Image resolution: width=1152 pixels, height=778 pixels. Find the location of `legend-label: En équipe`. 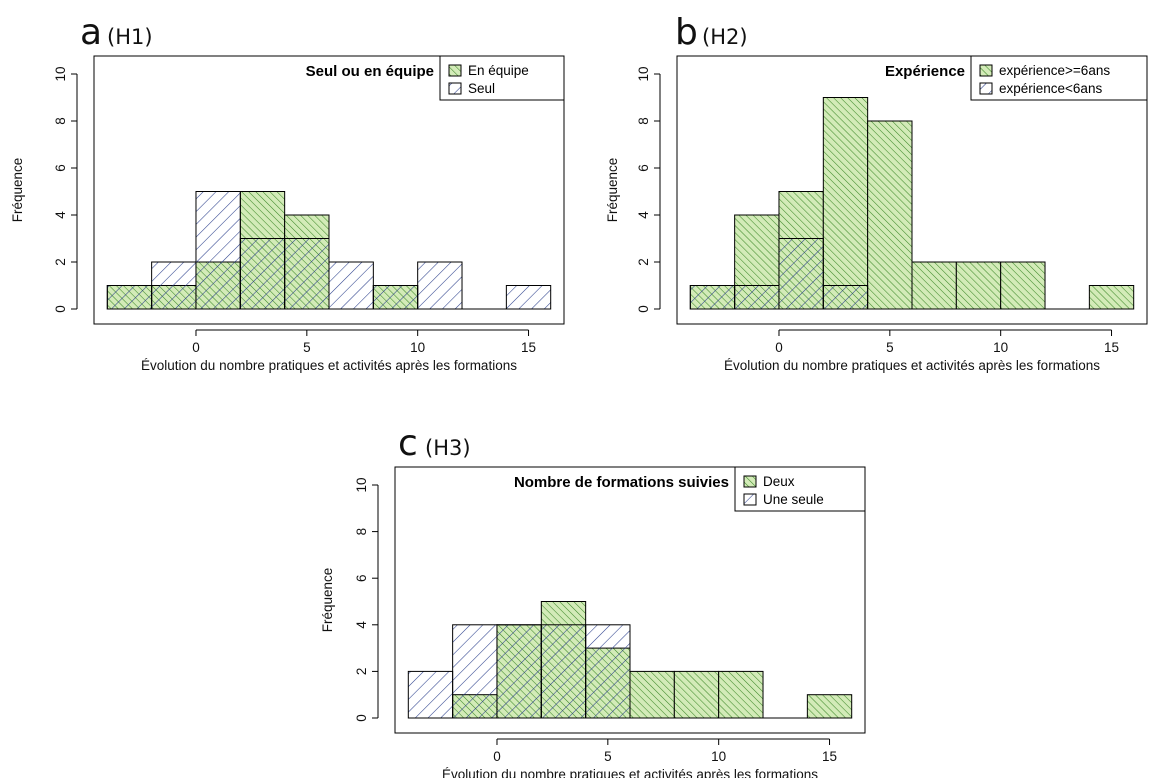

legend-label: En équipe is located at coordinates (498, 70).